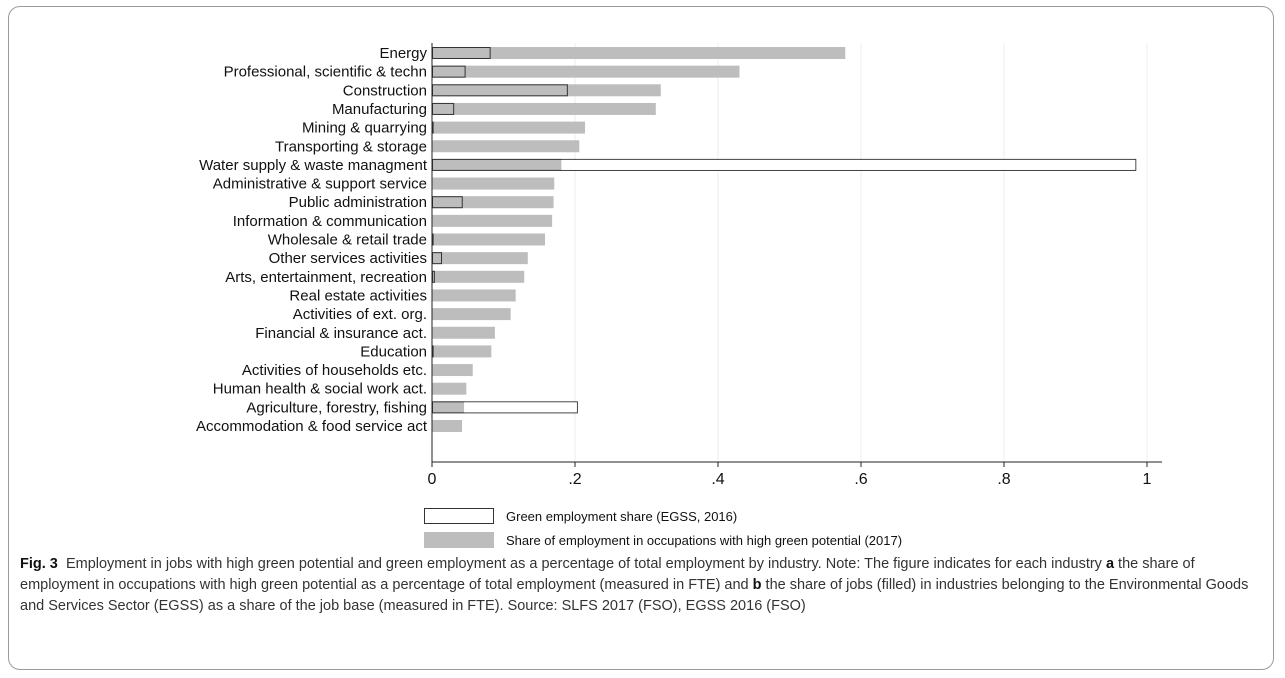  I want to click on category-label: Other services activities, so click(348, 258).